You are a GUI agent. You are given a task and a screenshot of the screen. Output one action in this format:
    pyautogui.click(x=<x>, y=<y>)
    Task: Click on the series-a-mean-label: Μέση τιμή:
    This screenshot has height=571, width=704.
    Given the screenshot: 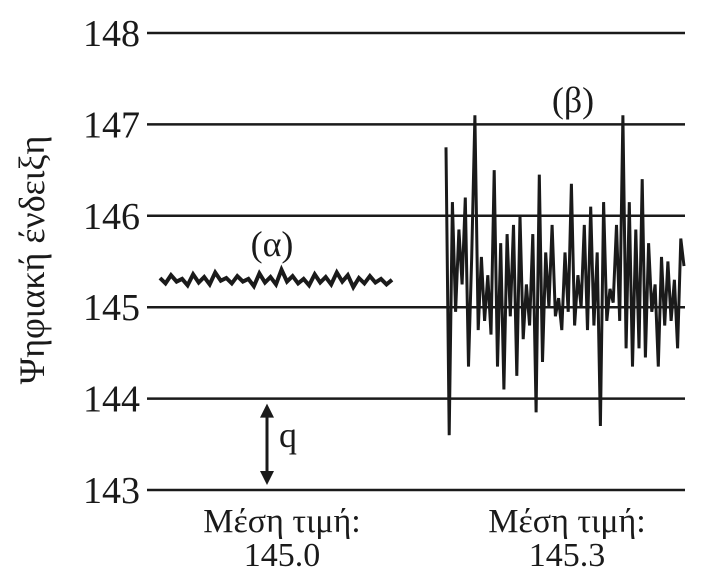 What is the action you would take?
    pyautogui.click(x=281, y=521)
    